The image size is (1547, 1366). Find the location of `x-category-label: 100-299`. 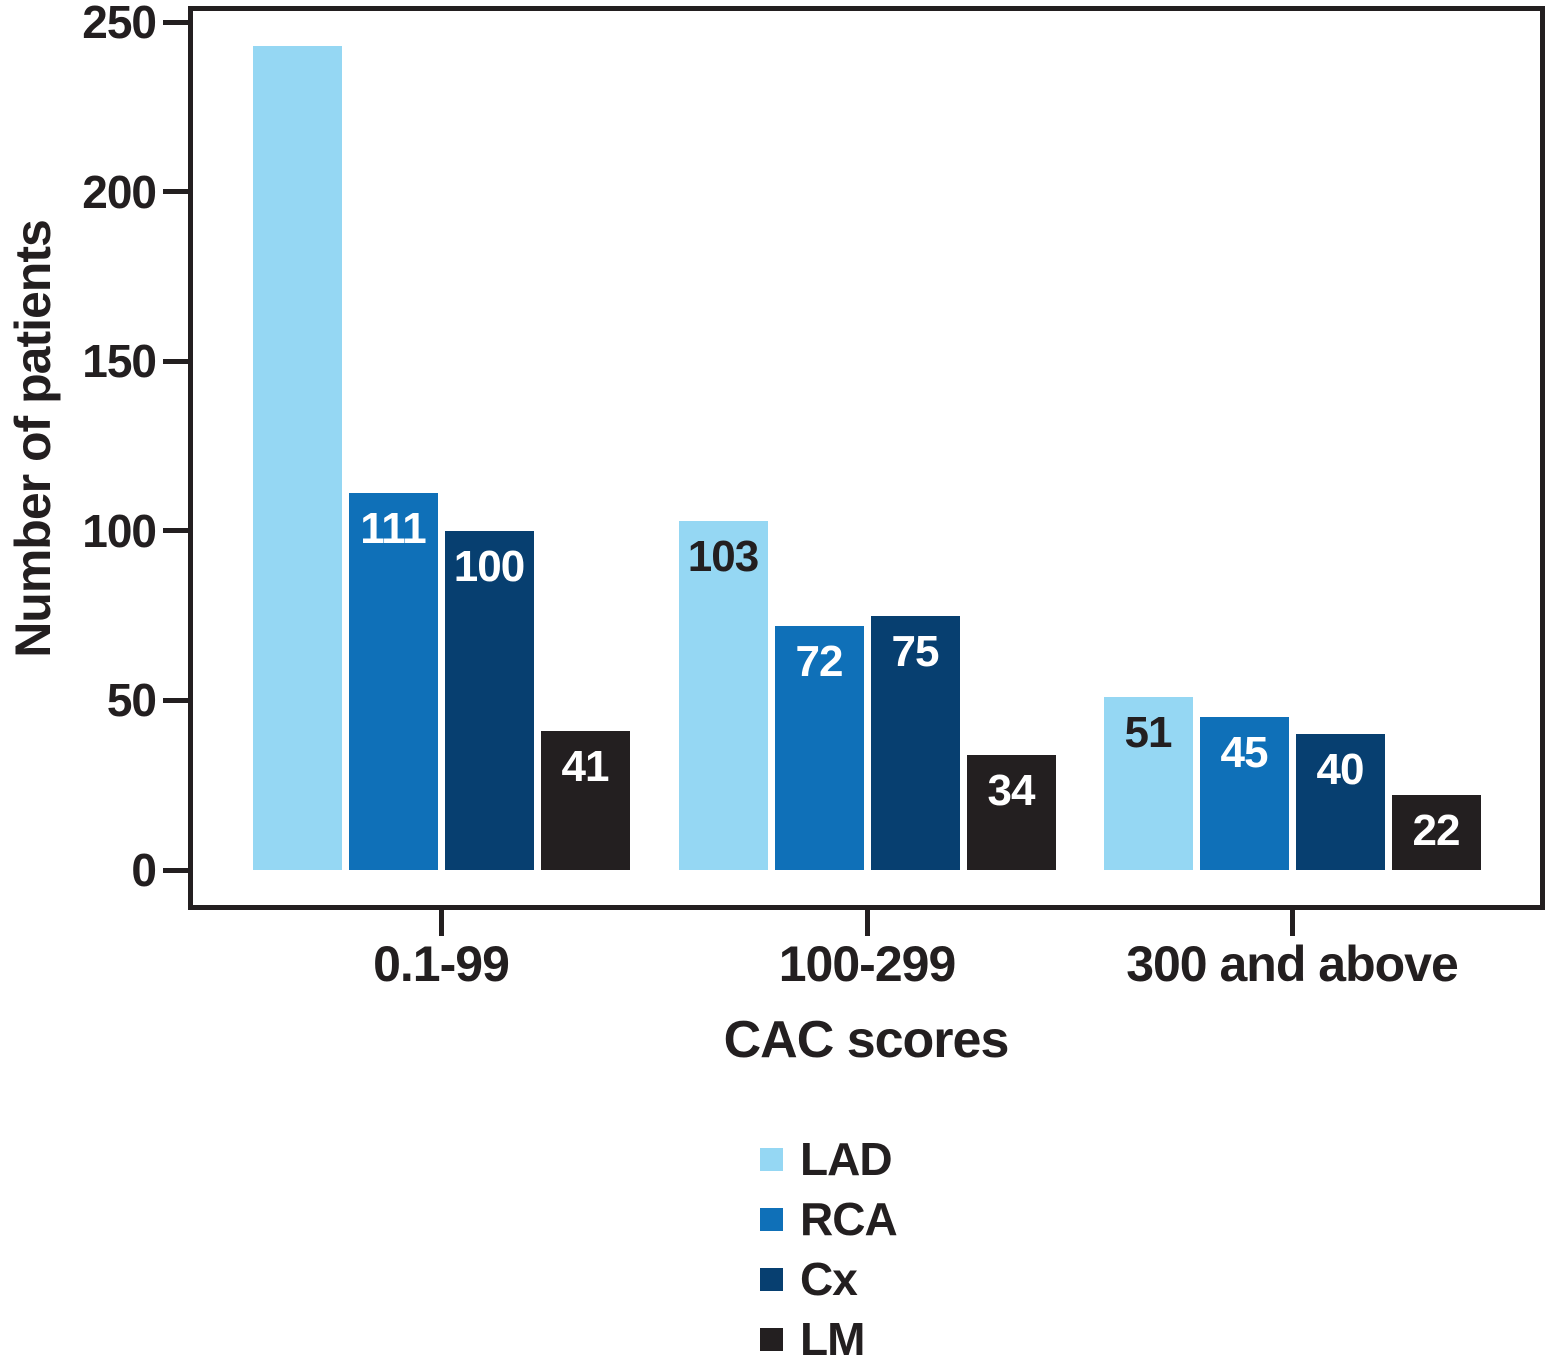

x-category-label: 100-299 is located at coordinates (867, 964).